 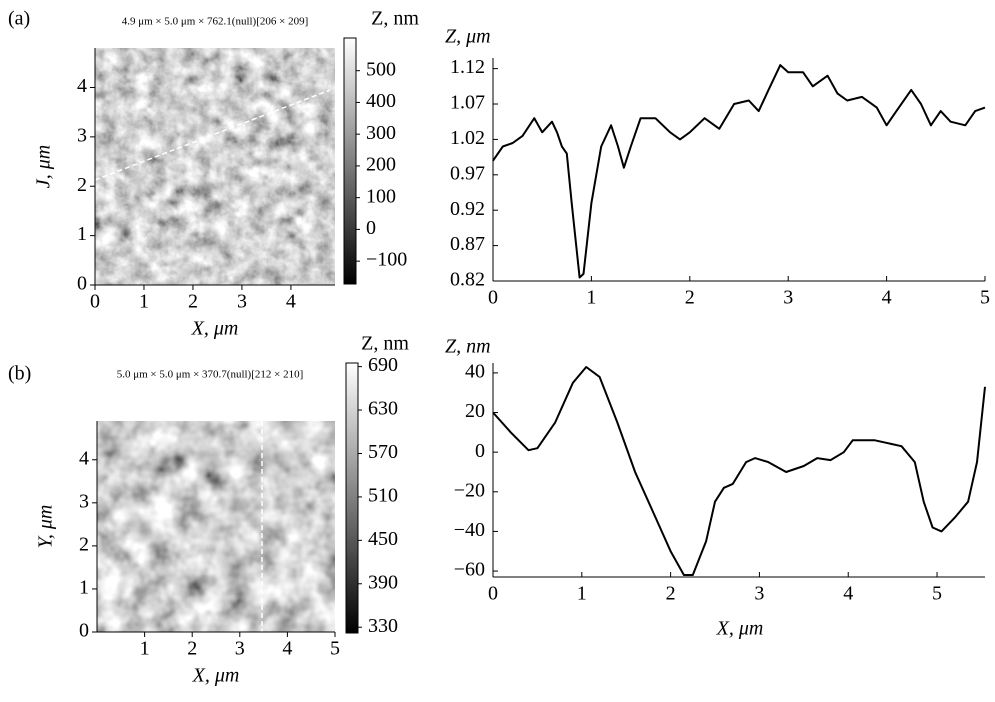 What do you see at coordinates (467, 67) in the screenshot?
I see `y-tick-label: 1.12` at bounding box center [467, 67].